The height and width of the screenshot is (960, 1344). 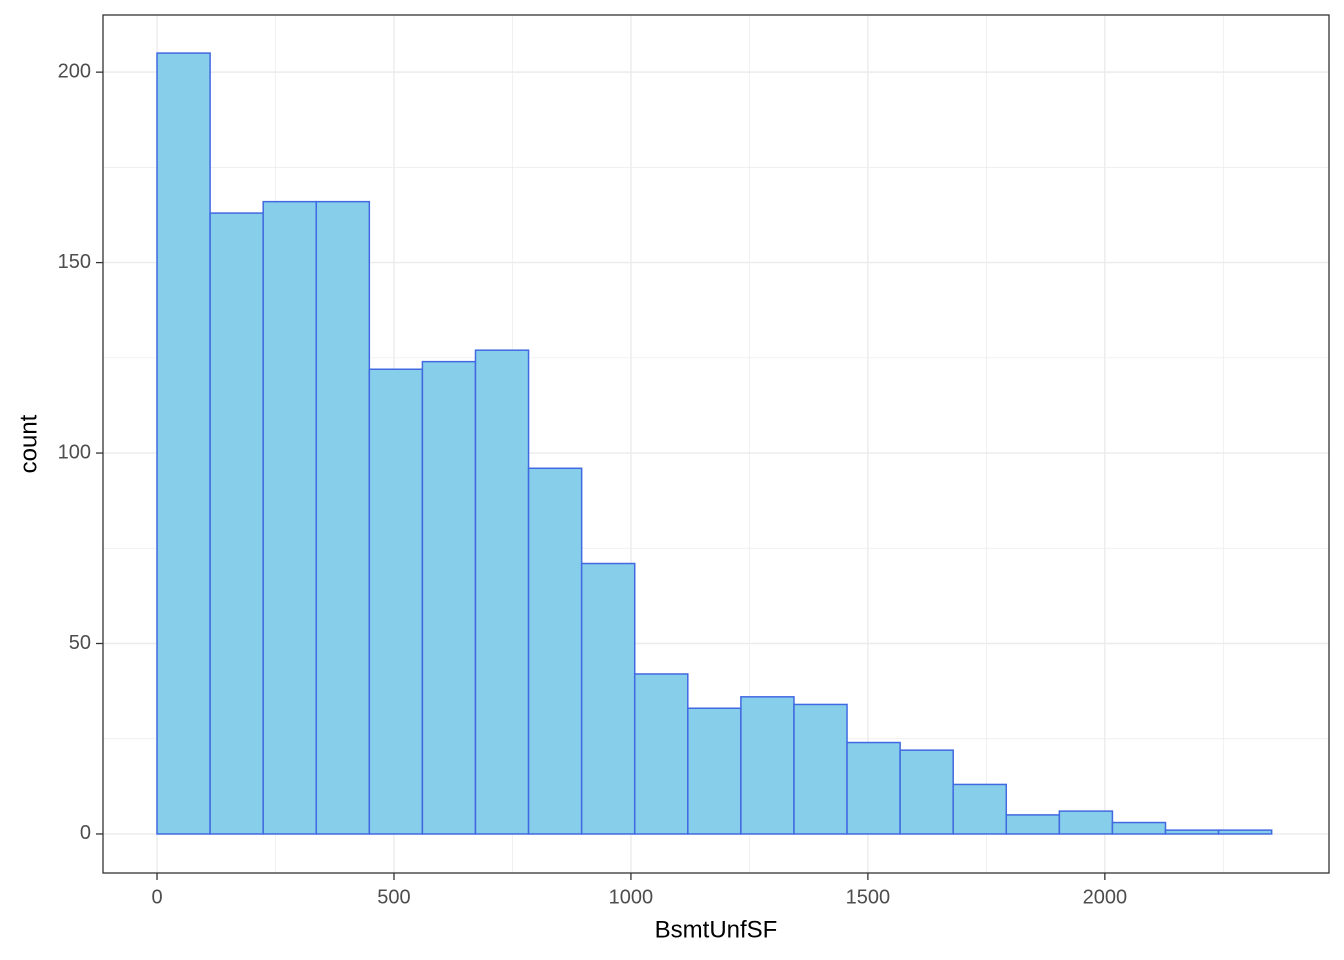 I want to click on x-tick-label: 2000, so click(x=1105, y=897).